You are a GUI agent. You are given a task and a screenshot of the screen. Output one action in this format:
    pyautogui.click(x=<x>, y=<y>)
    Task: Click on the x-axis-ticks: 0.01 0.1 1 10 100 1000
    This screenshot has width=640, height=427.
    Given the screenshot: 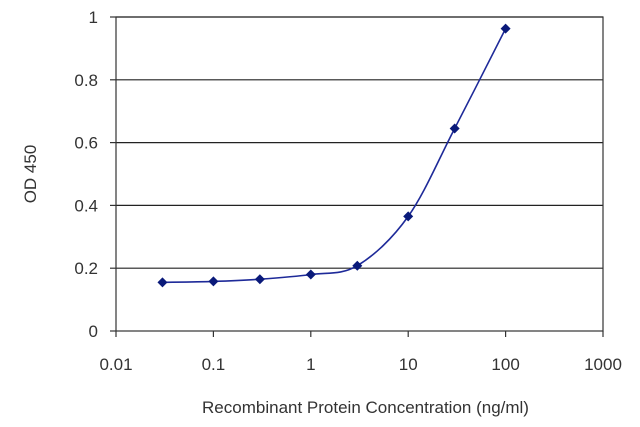 What is the action you would take?
    pyautogui.click(x=360, y=352)
    